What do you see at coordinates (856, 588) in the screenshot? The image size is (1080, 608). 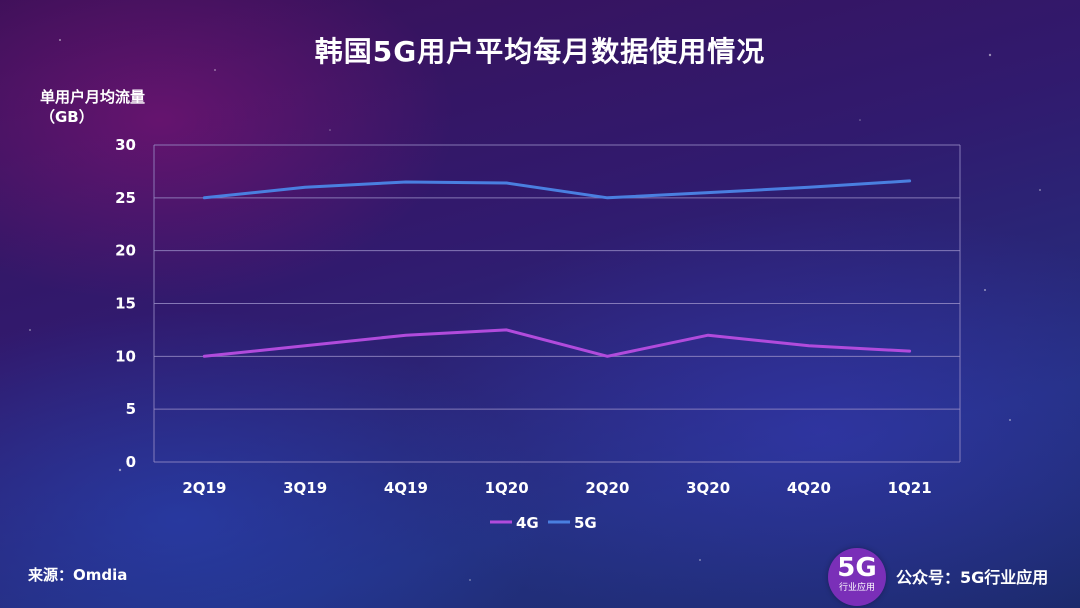 I see `logo-sub-text: 行业应用` at bounding box center [856, 588].